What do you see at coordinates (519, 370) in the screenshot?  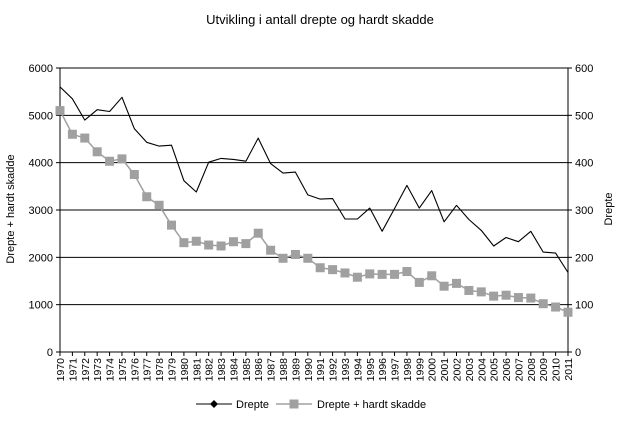 I see `x-tick-label: 2007` at bounding box center [519, 370].